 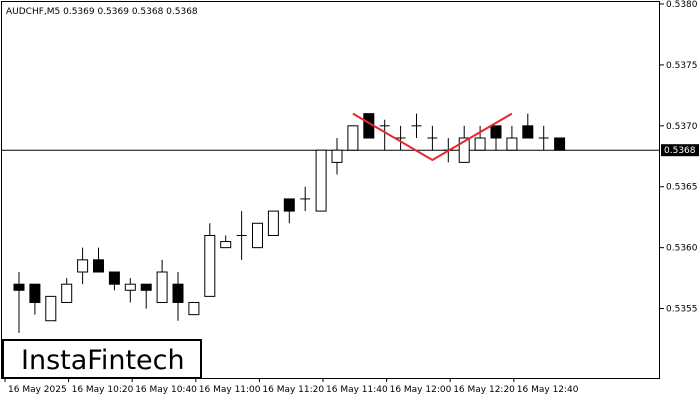 I want to click on y-tick-label-2: 0.5365, so click(x=682, y=188).